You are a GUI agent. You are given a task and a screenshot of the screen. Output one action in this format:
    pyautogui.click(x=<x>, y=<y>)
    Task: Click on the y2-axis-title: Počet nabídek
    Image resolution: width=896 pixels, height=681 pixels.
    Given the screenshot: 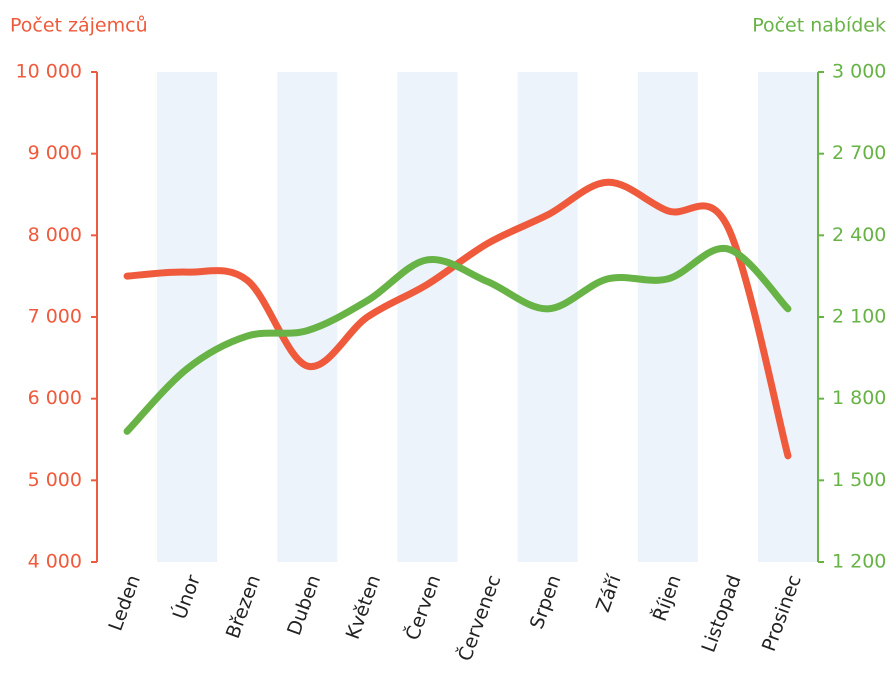 What is the action you would take?
    pyautogui.click(x=819, y=26)
    